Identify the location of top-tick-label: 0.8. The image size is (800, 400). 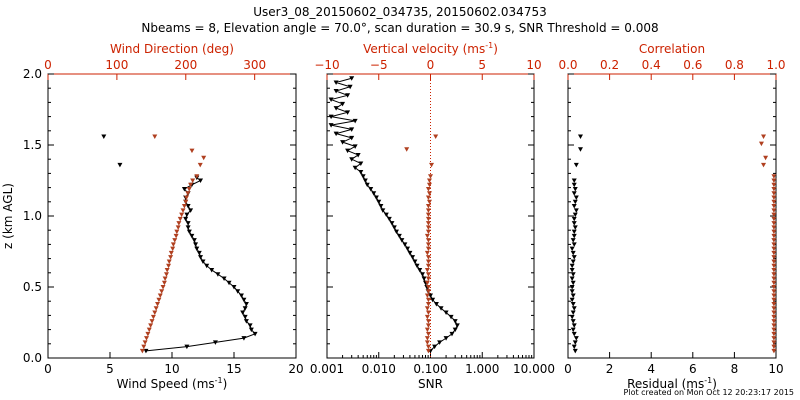
(734, 65).